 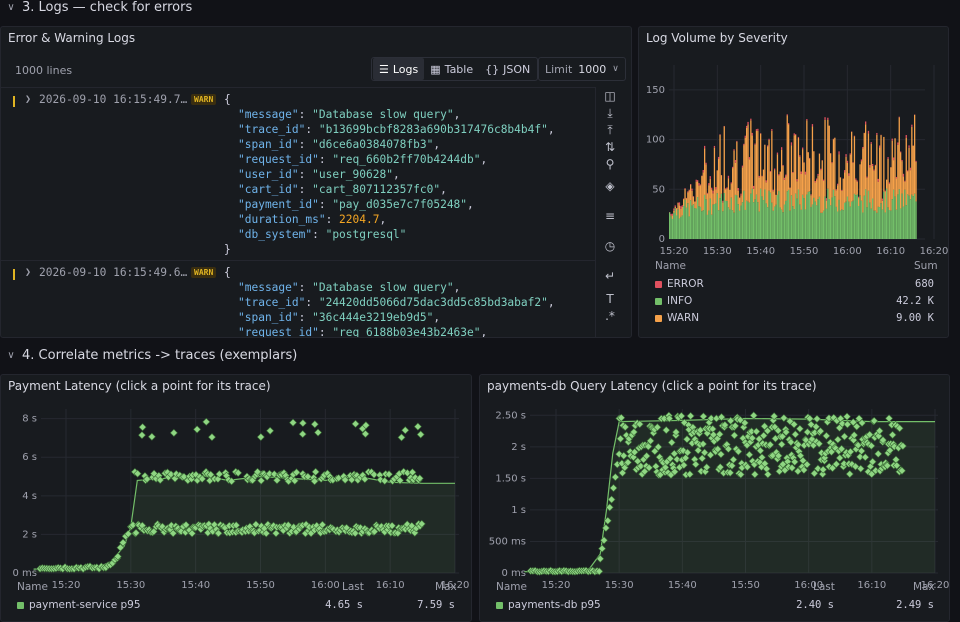 I want to click on regex-icon: .*, so click(x=610, y=316).